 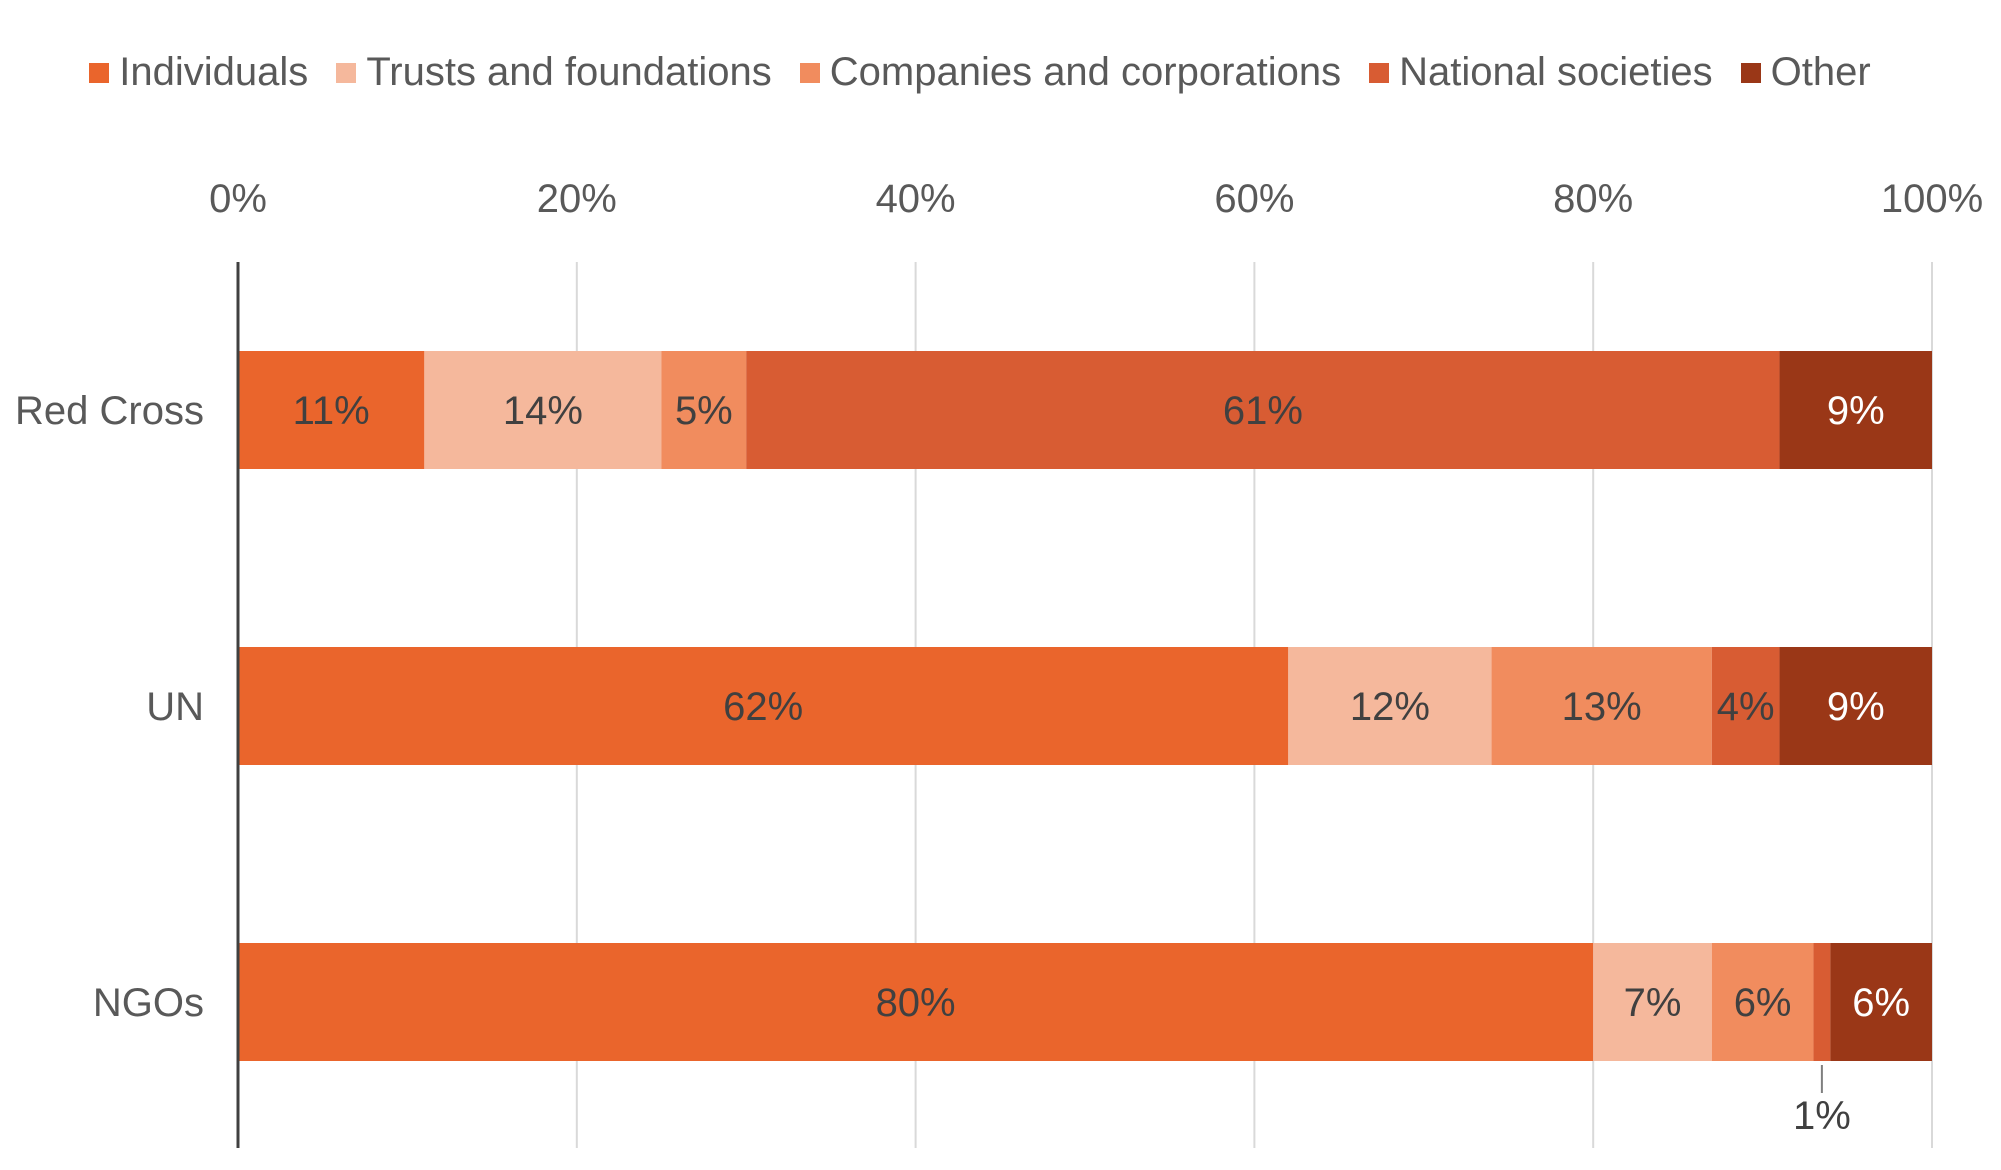 I want to click on legend-label-individuals: Individuals, so click(x=214, y=72).